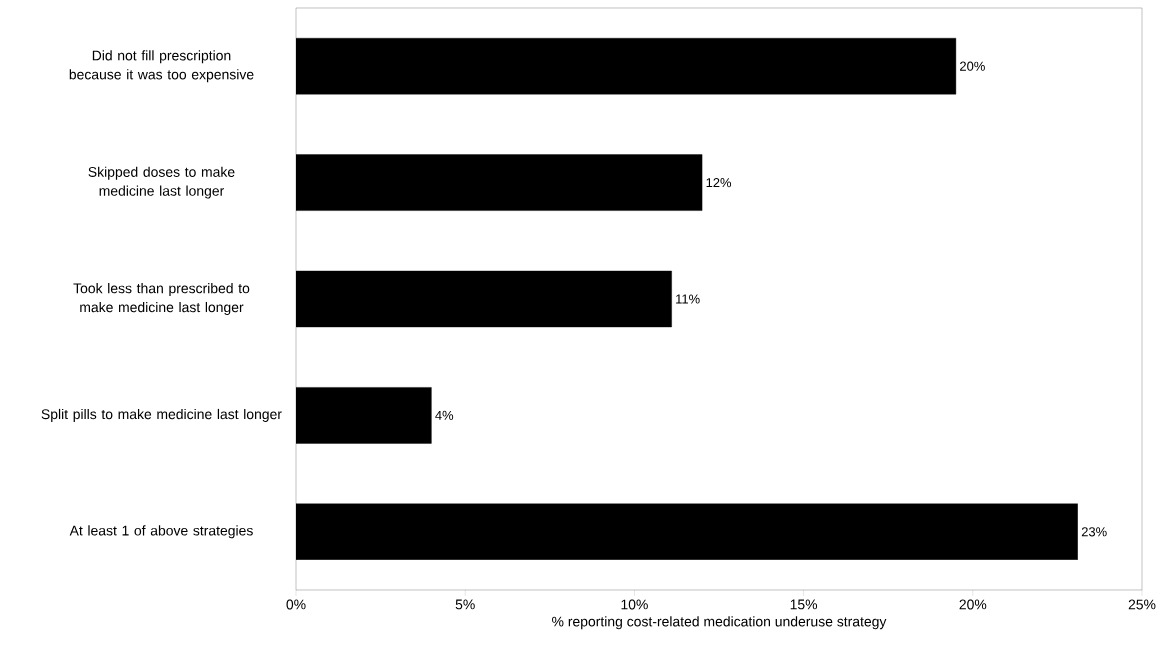 Image resolution: width=1169 pixels, height=666 pixels. What do you see at coordinates (1142, 604) in the screenshot?
I see `x-tick-label: 25%` at bounding box center [1142, 604].